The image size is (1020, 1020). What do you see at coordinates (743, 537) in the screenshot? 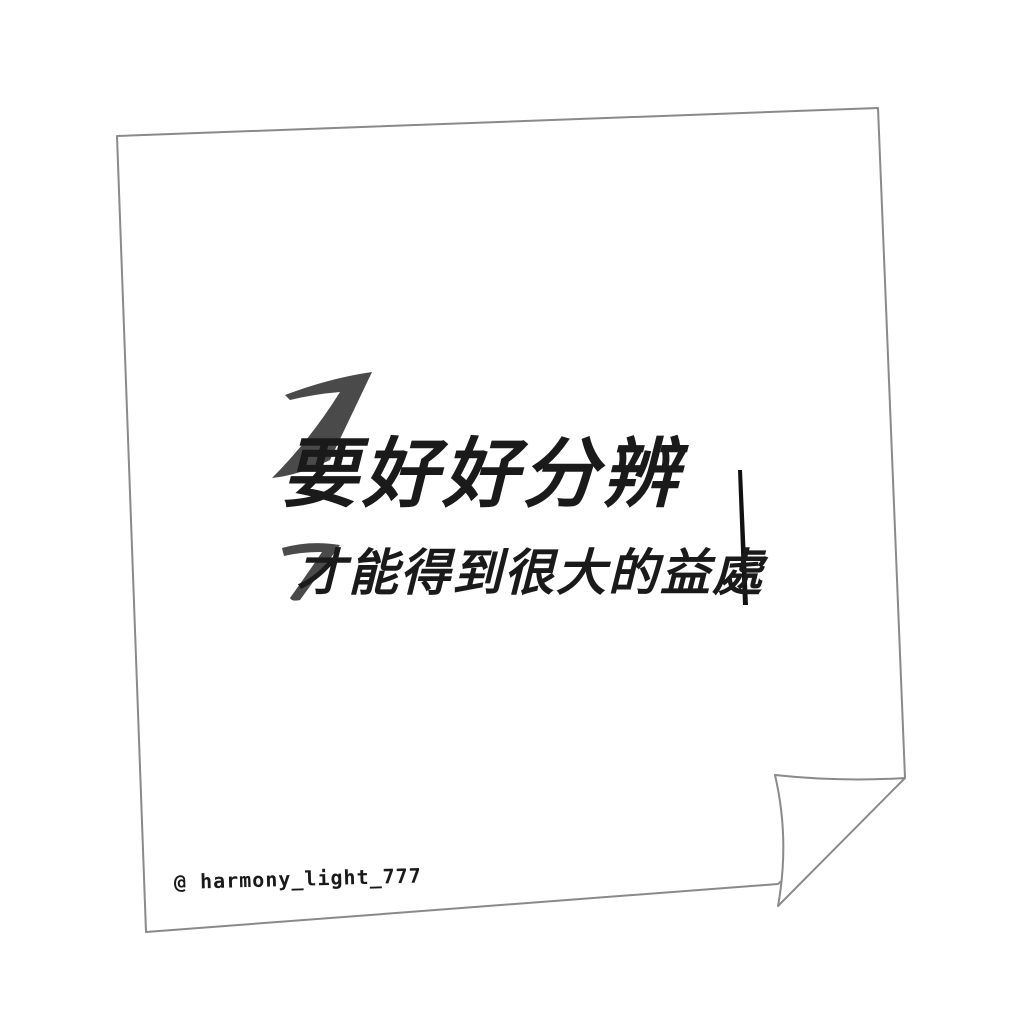
I see `brush-stroke-tail` at bounding box center [743, 537].